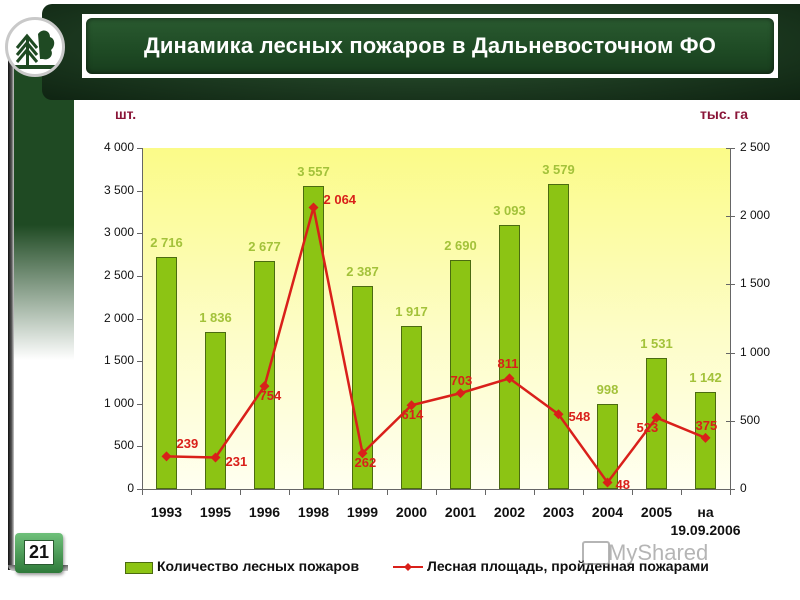  I want to click on right-axis, so click(730, 318).